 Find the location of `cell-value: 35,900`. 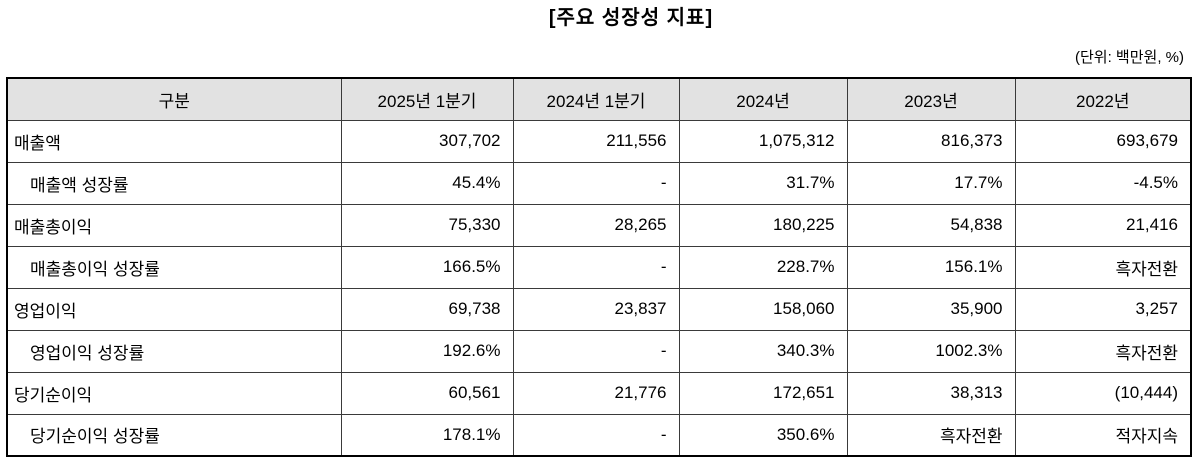

cell-value: 35,900 is located at coordinates (931, 309).